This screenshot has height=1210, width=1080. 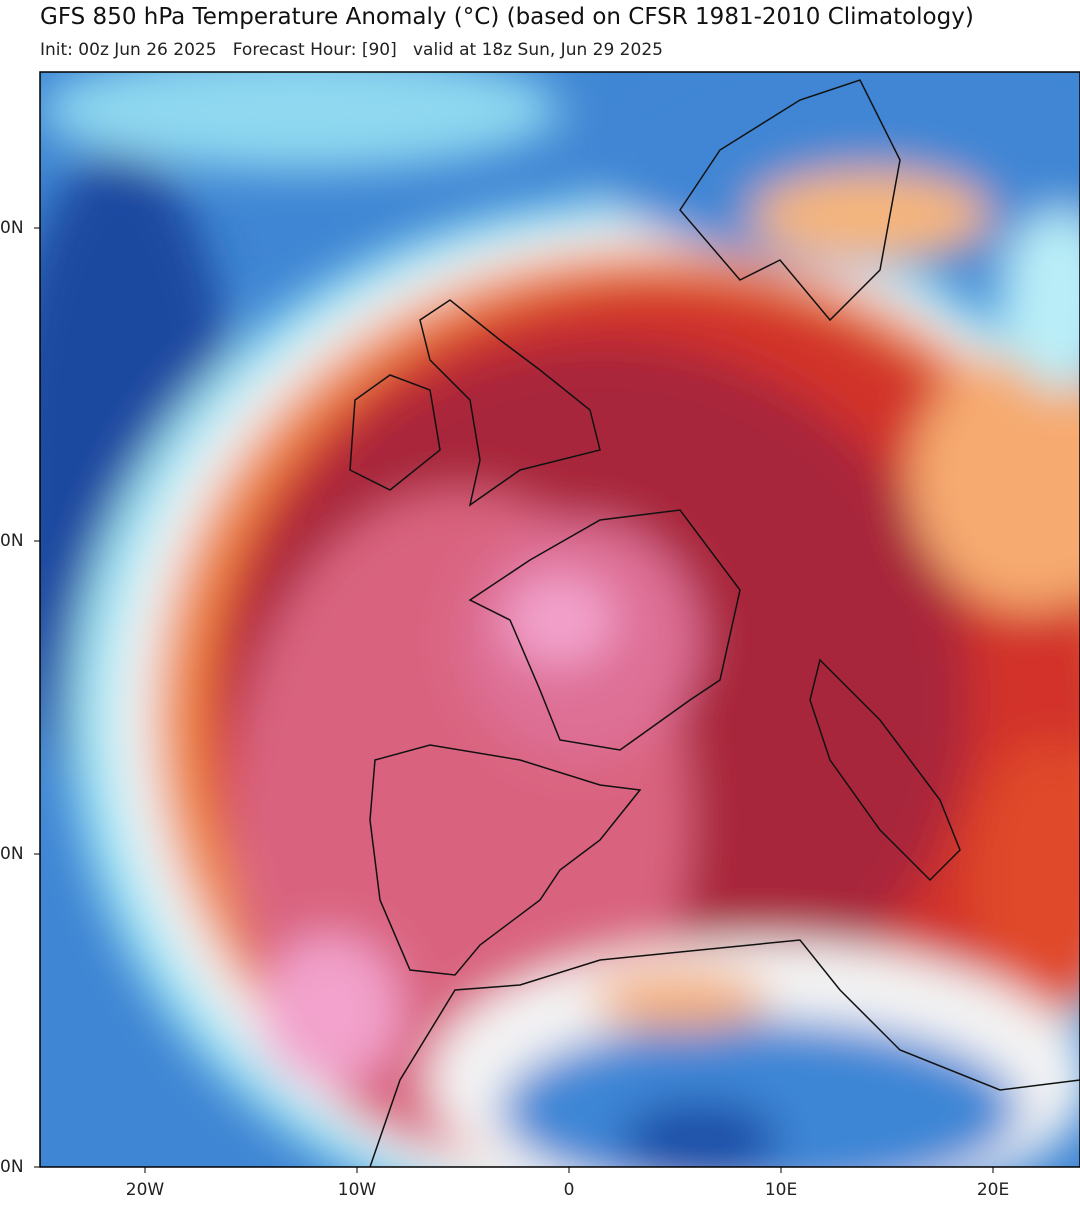 What do you see at coordinates (993, 1190) in the screenshot?
I see `lon-label: 20E` at bounding box center [993, 1190].